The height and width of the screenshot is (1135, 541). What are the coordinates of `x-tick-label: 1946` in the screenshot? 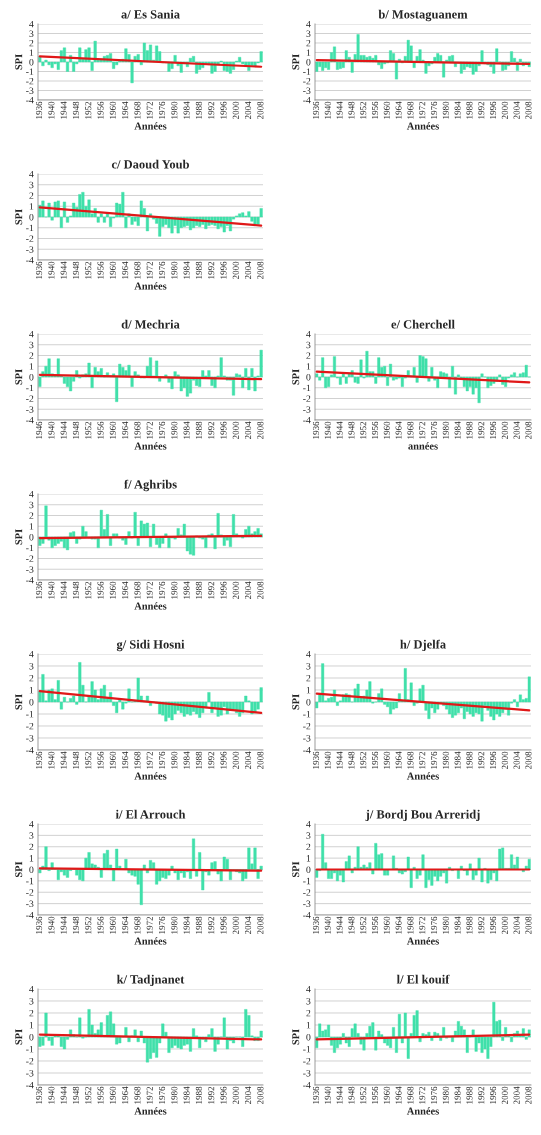 It's located at (39, 430).